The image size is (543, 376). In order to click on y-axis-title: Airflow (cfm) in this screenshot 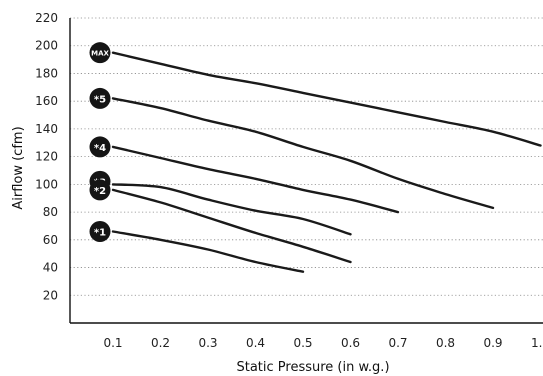, I will do `click(18, 167)`.